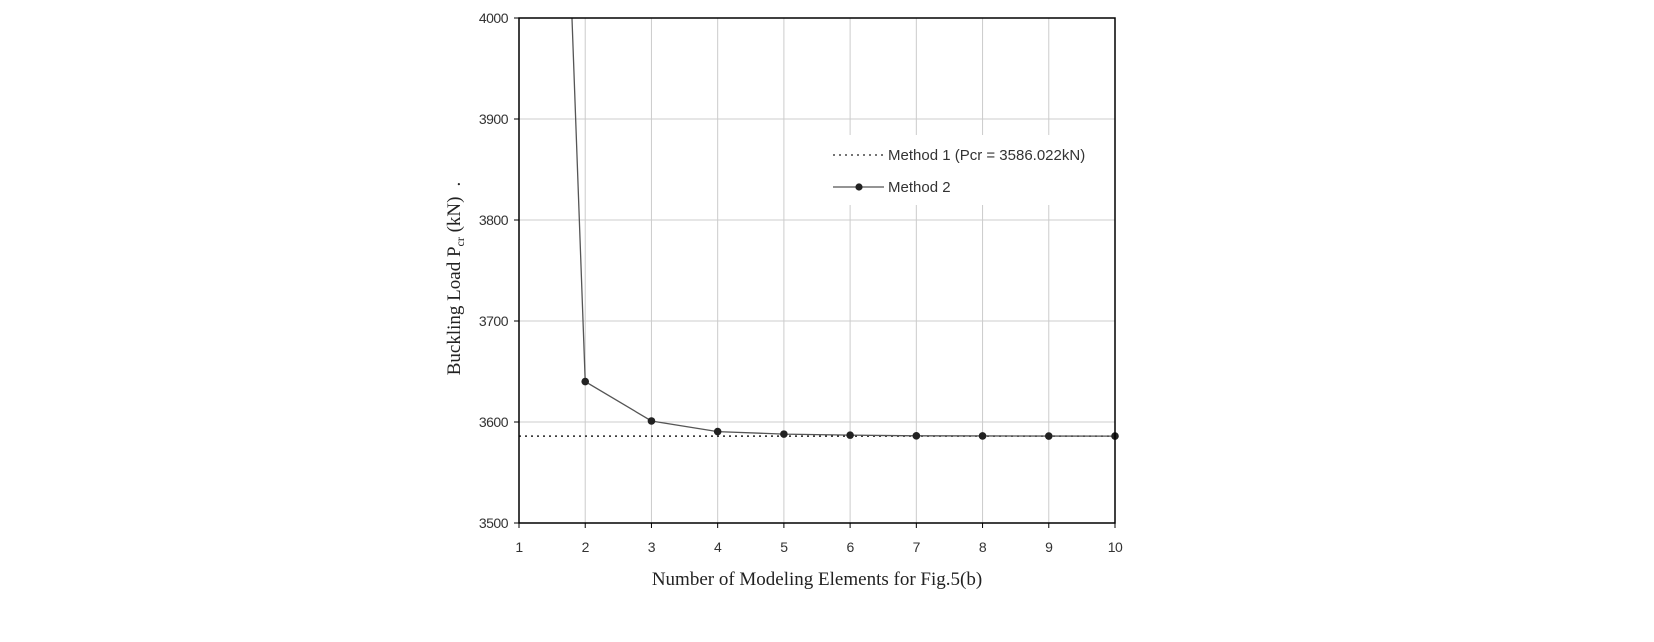 This screenshot has width=1654, height=642. I want to click on legend: Method 1 (Pcr = 3586.022kN) Method 2, so click(962, 170).